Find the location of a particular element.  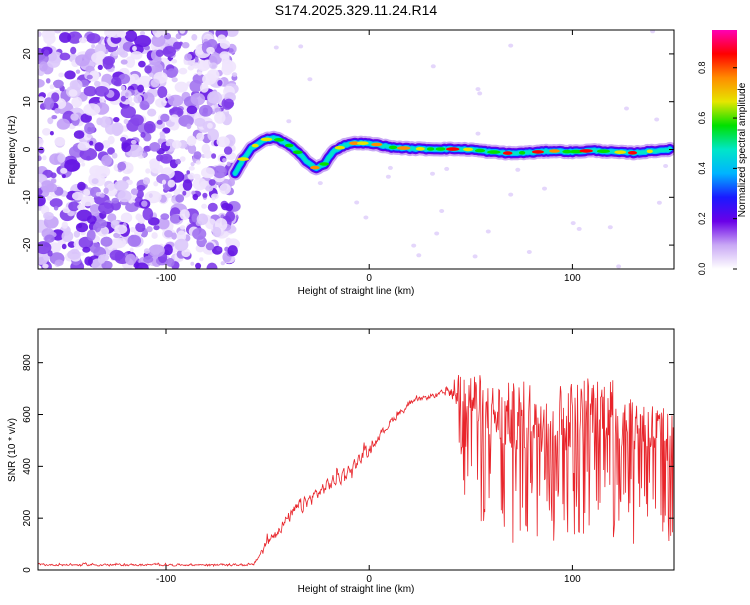

spectrogram-xtick-label: 0 is located at coordinates (369, 278).